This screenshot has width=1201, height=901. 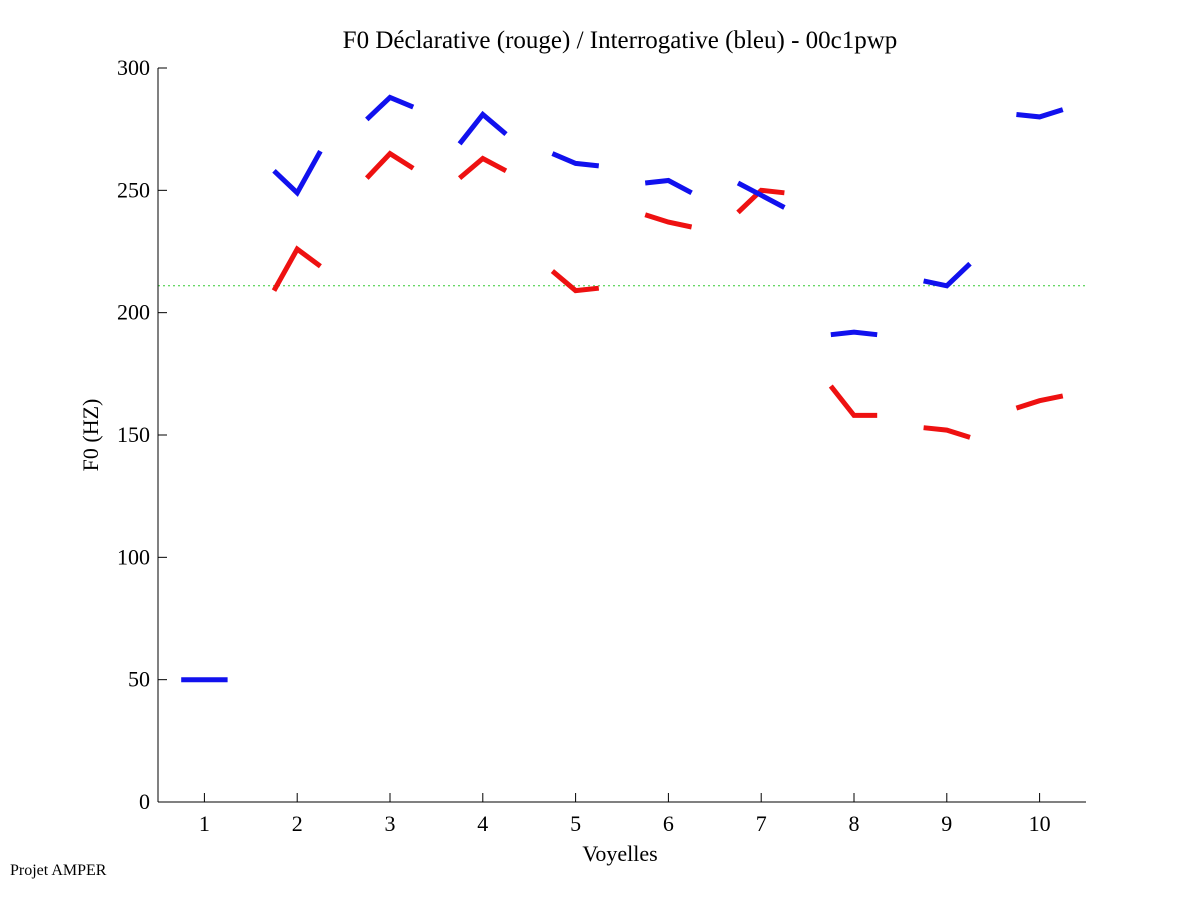 I want to click on y-tick-label: 0, so click(x=144, y=801).